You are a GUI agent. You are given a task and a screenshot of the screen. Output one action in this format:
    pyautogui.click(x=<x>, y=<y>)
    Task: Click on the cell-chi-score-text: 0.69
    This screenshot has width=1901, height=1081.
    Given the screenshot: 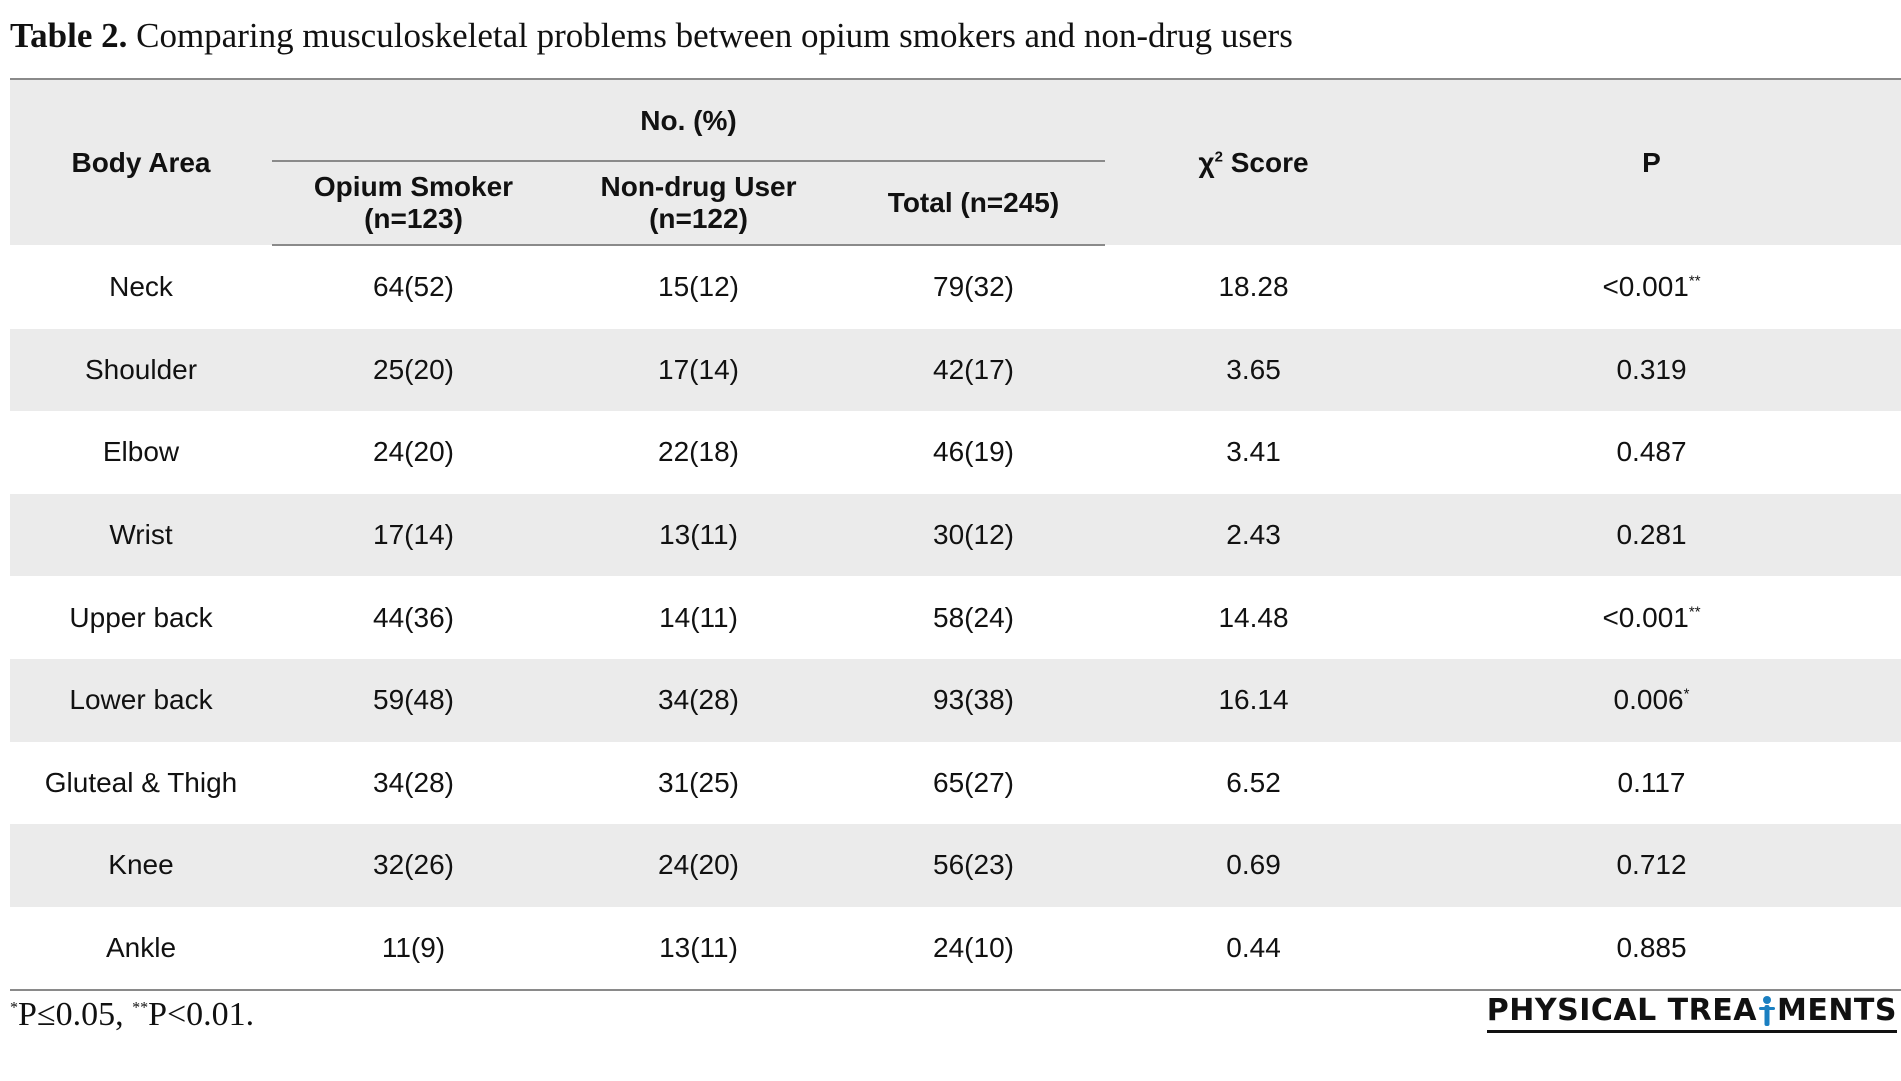 What is the action you would take?
    pyautogui.click(x=1253, y=865)
    